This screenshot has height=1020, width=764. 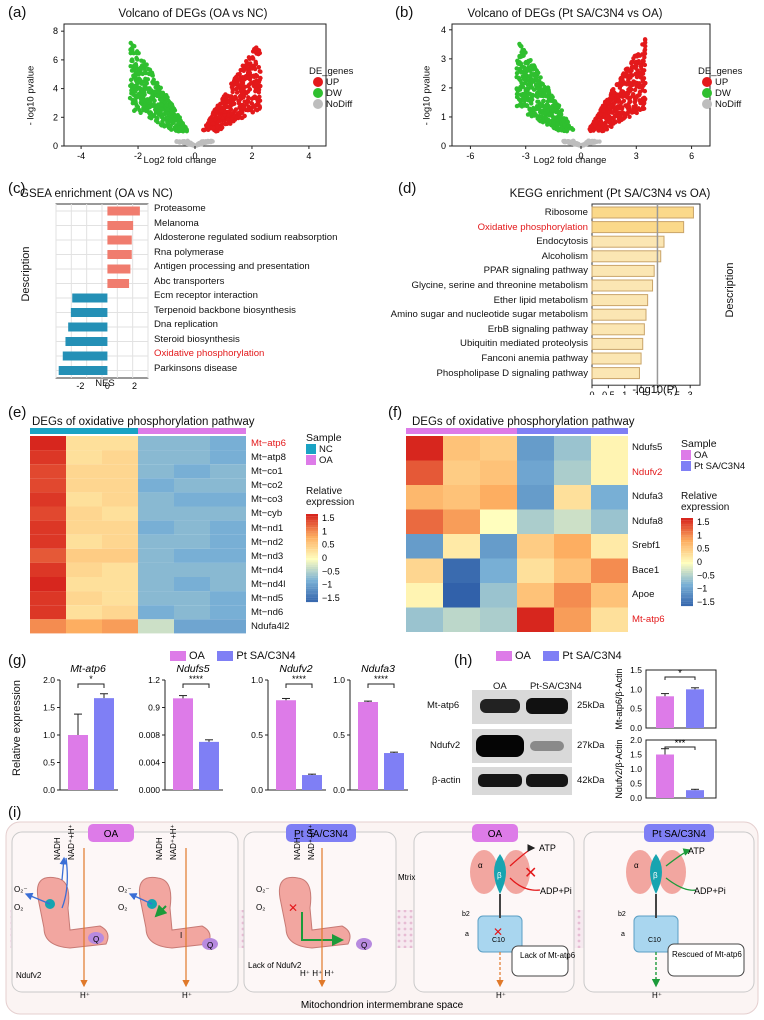 What do you see at coordinates (178, 656) in the screenshot?
I see `oa-swatch` at bounding box center [178, 656].